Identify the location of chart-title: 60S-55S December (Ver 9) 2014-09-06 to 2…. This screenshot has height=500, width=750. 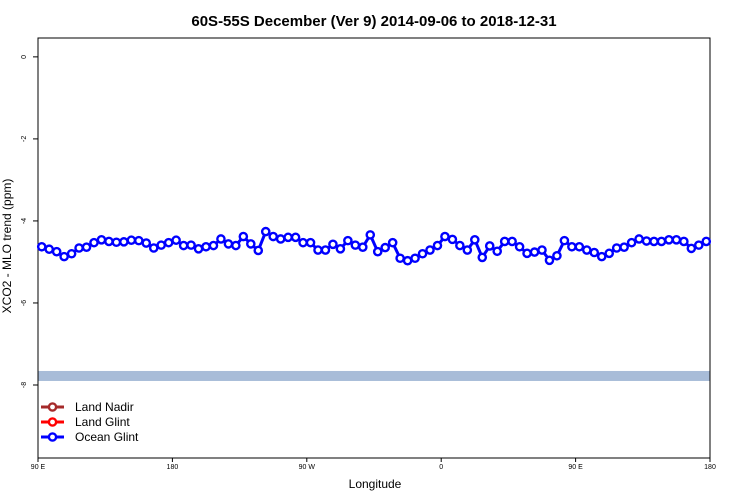
(373, 21).